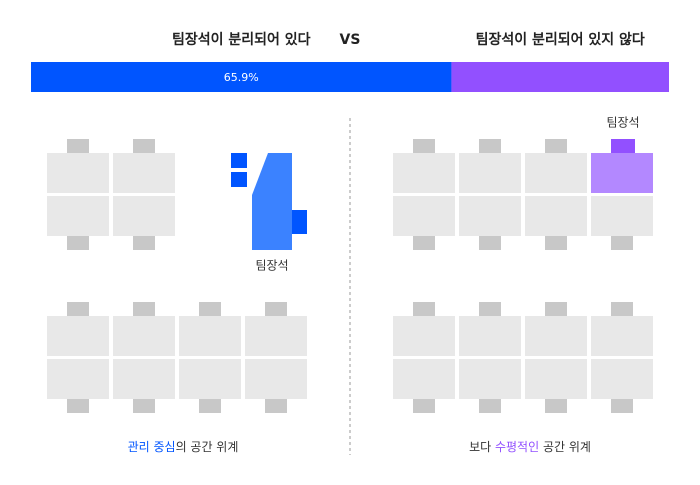 This screenshot has height=485, width=700. I want to click on caption-part: 보다, so click(482, 447).